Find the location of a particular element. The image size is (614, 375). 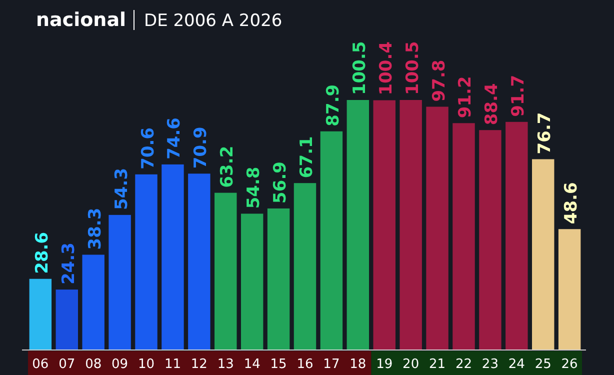

x-tick-label: 06 is located at coordinates (40, 364).